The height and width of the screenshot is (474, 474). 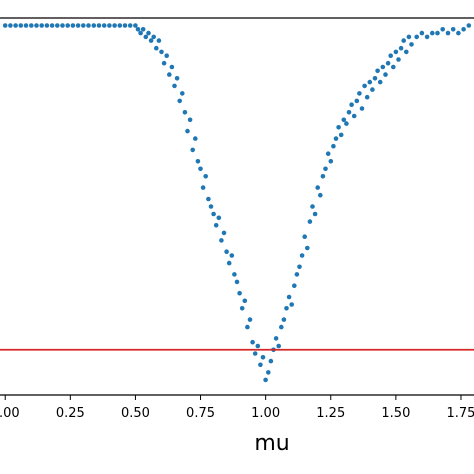 I want to click on x-tick-label: 0.25, so click(x=70, y=413).